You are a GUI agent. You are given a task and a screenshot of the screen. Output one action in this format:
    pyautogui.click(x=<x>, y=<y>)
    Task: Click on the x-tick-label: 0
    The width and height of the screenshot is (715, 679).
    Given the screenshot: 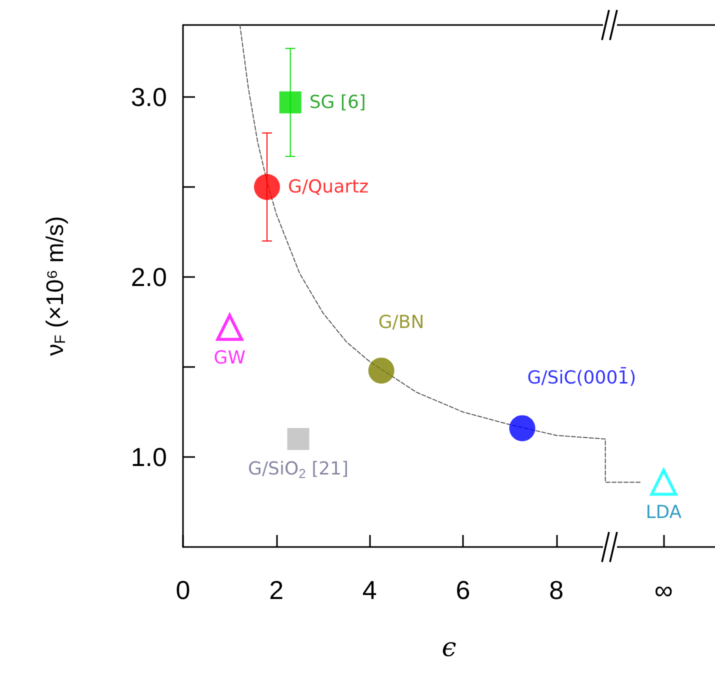 What is the action you would take?
    pyautogui.click(x=183, y=590)
    